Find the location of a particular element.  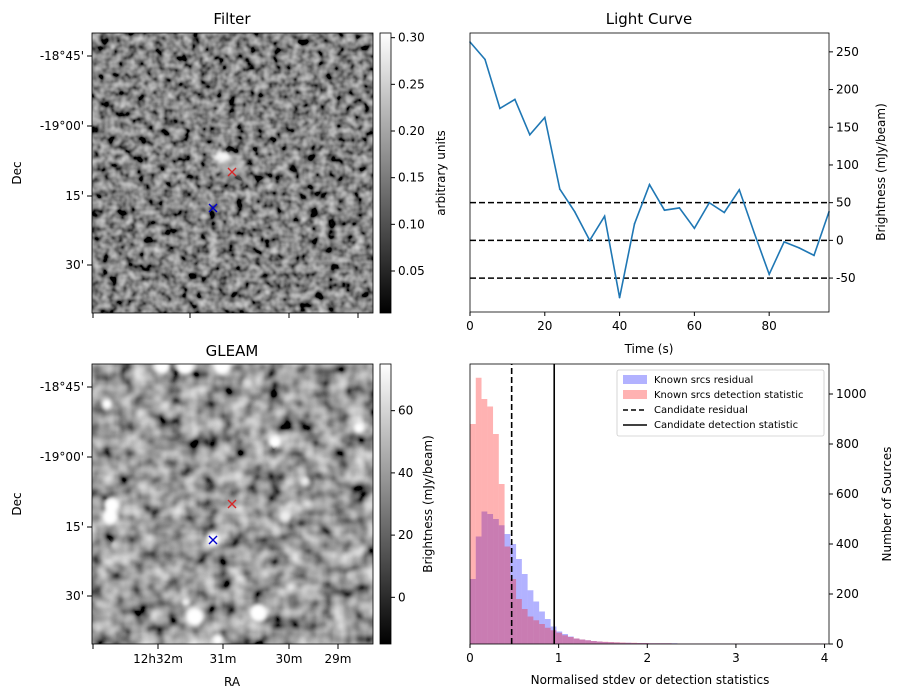

legend-swatch-residual is located at coordinates (635, 379).